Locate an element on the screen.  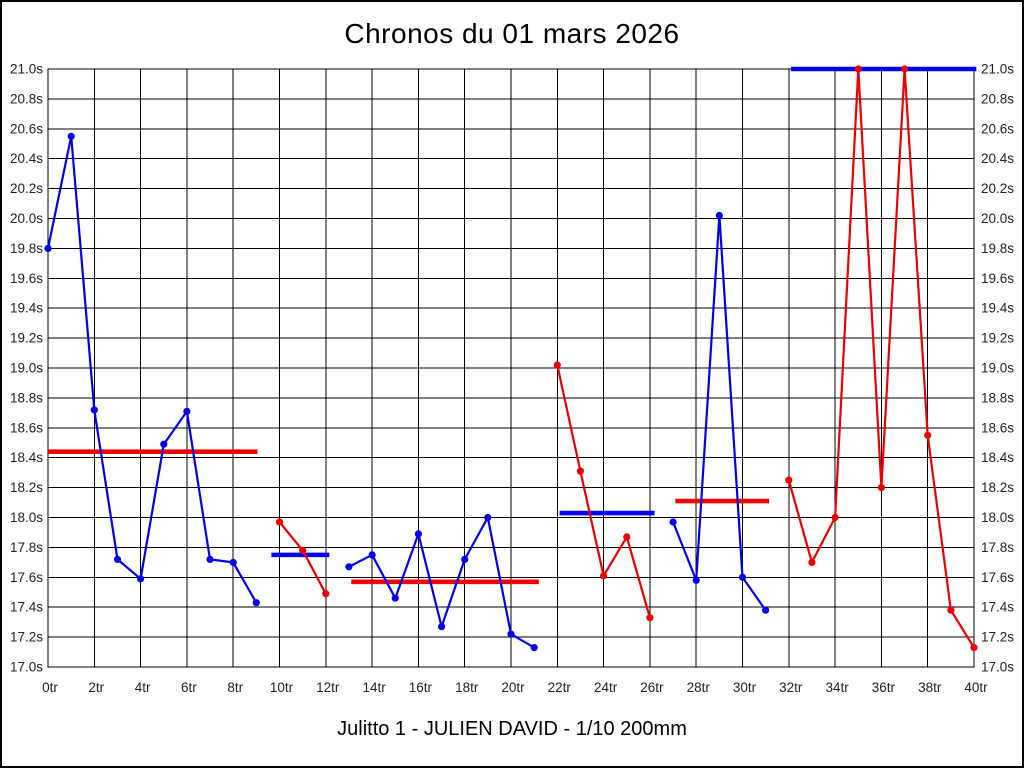
y-axis-tick-label-left: 20.4s is located at coordinates (26, 158).